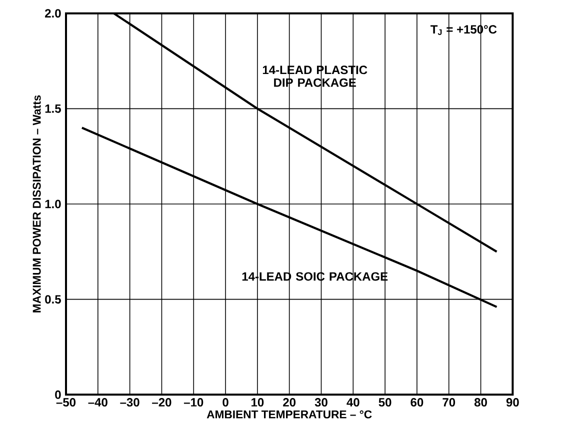 This screenshot has width=561, height=440. I want to click on x-tick-label: 30, so click(321, 402).